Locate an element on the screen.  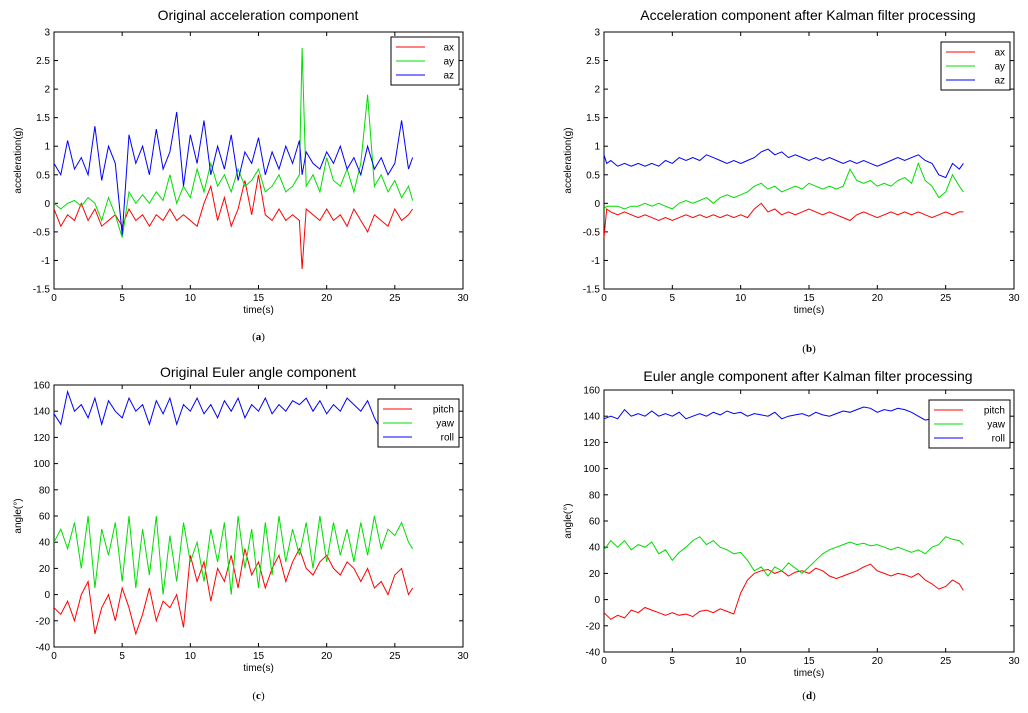
legend-label-az: az is located at coordinates (448, 76).